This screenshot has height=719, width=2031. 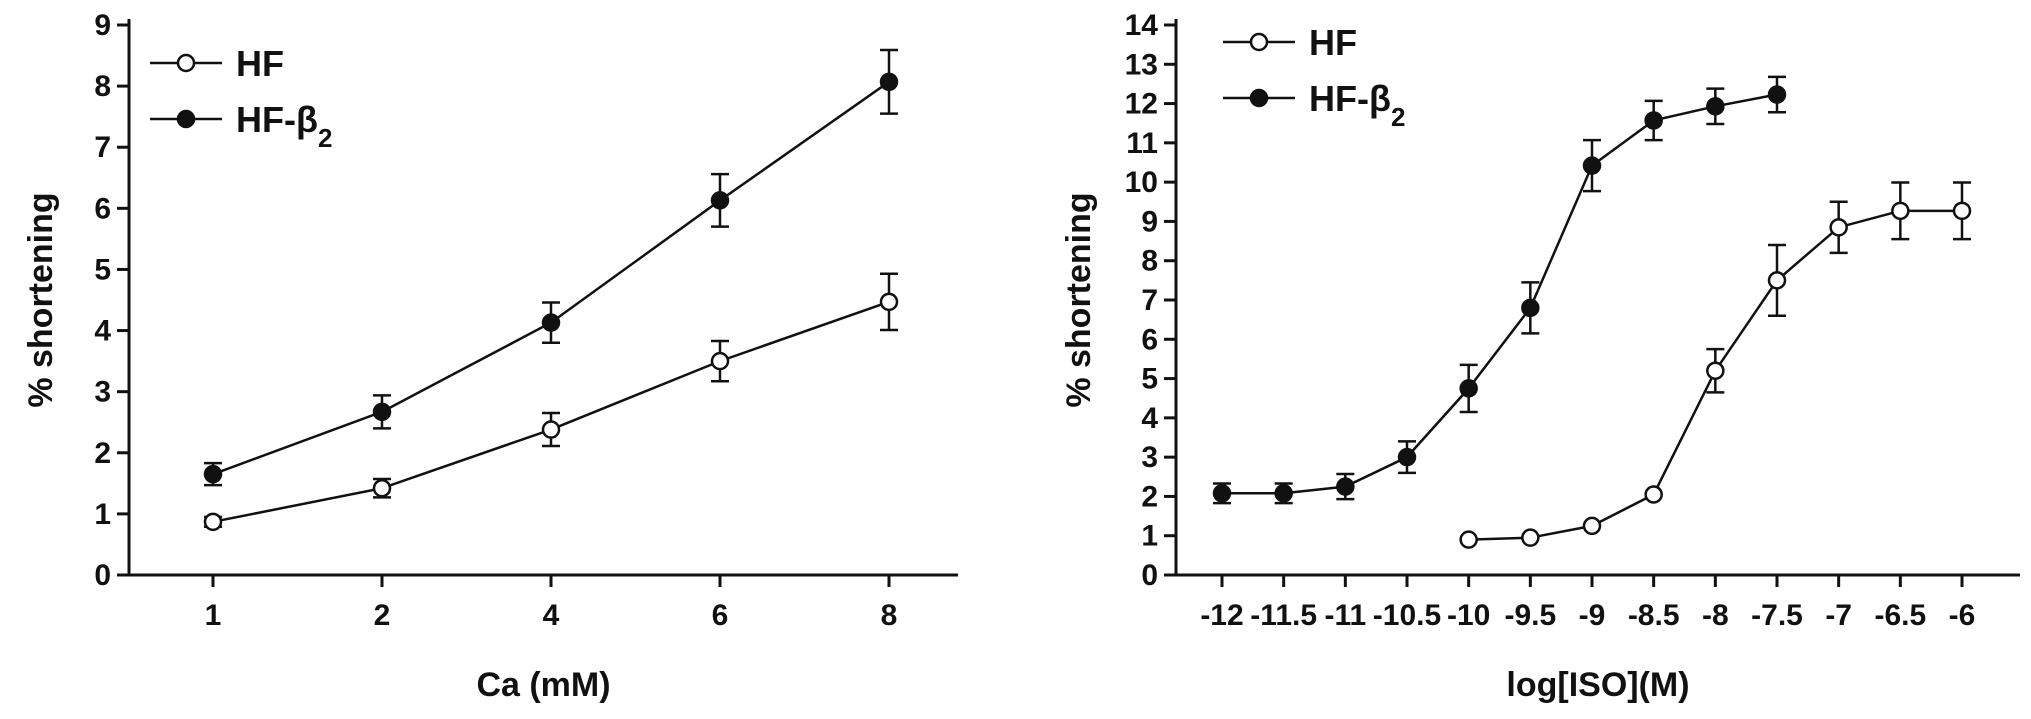 What do you see at coordinates (543, 685) in the screenshot?
I see `x-axis-label: Ca (mM)` at bounding box center [543, 685].